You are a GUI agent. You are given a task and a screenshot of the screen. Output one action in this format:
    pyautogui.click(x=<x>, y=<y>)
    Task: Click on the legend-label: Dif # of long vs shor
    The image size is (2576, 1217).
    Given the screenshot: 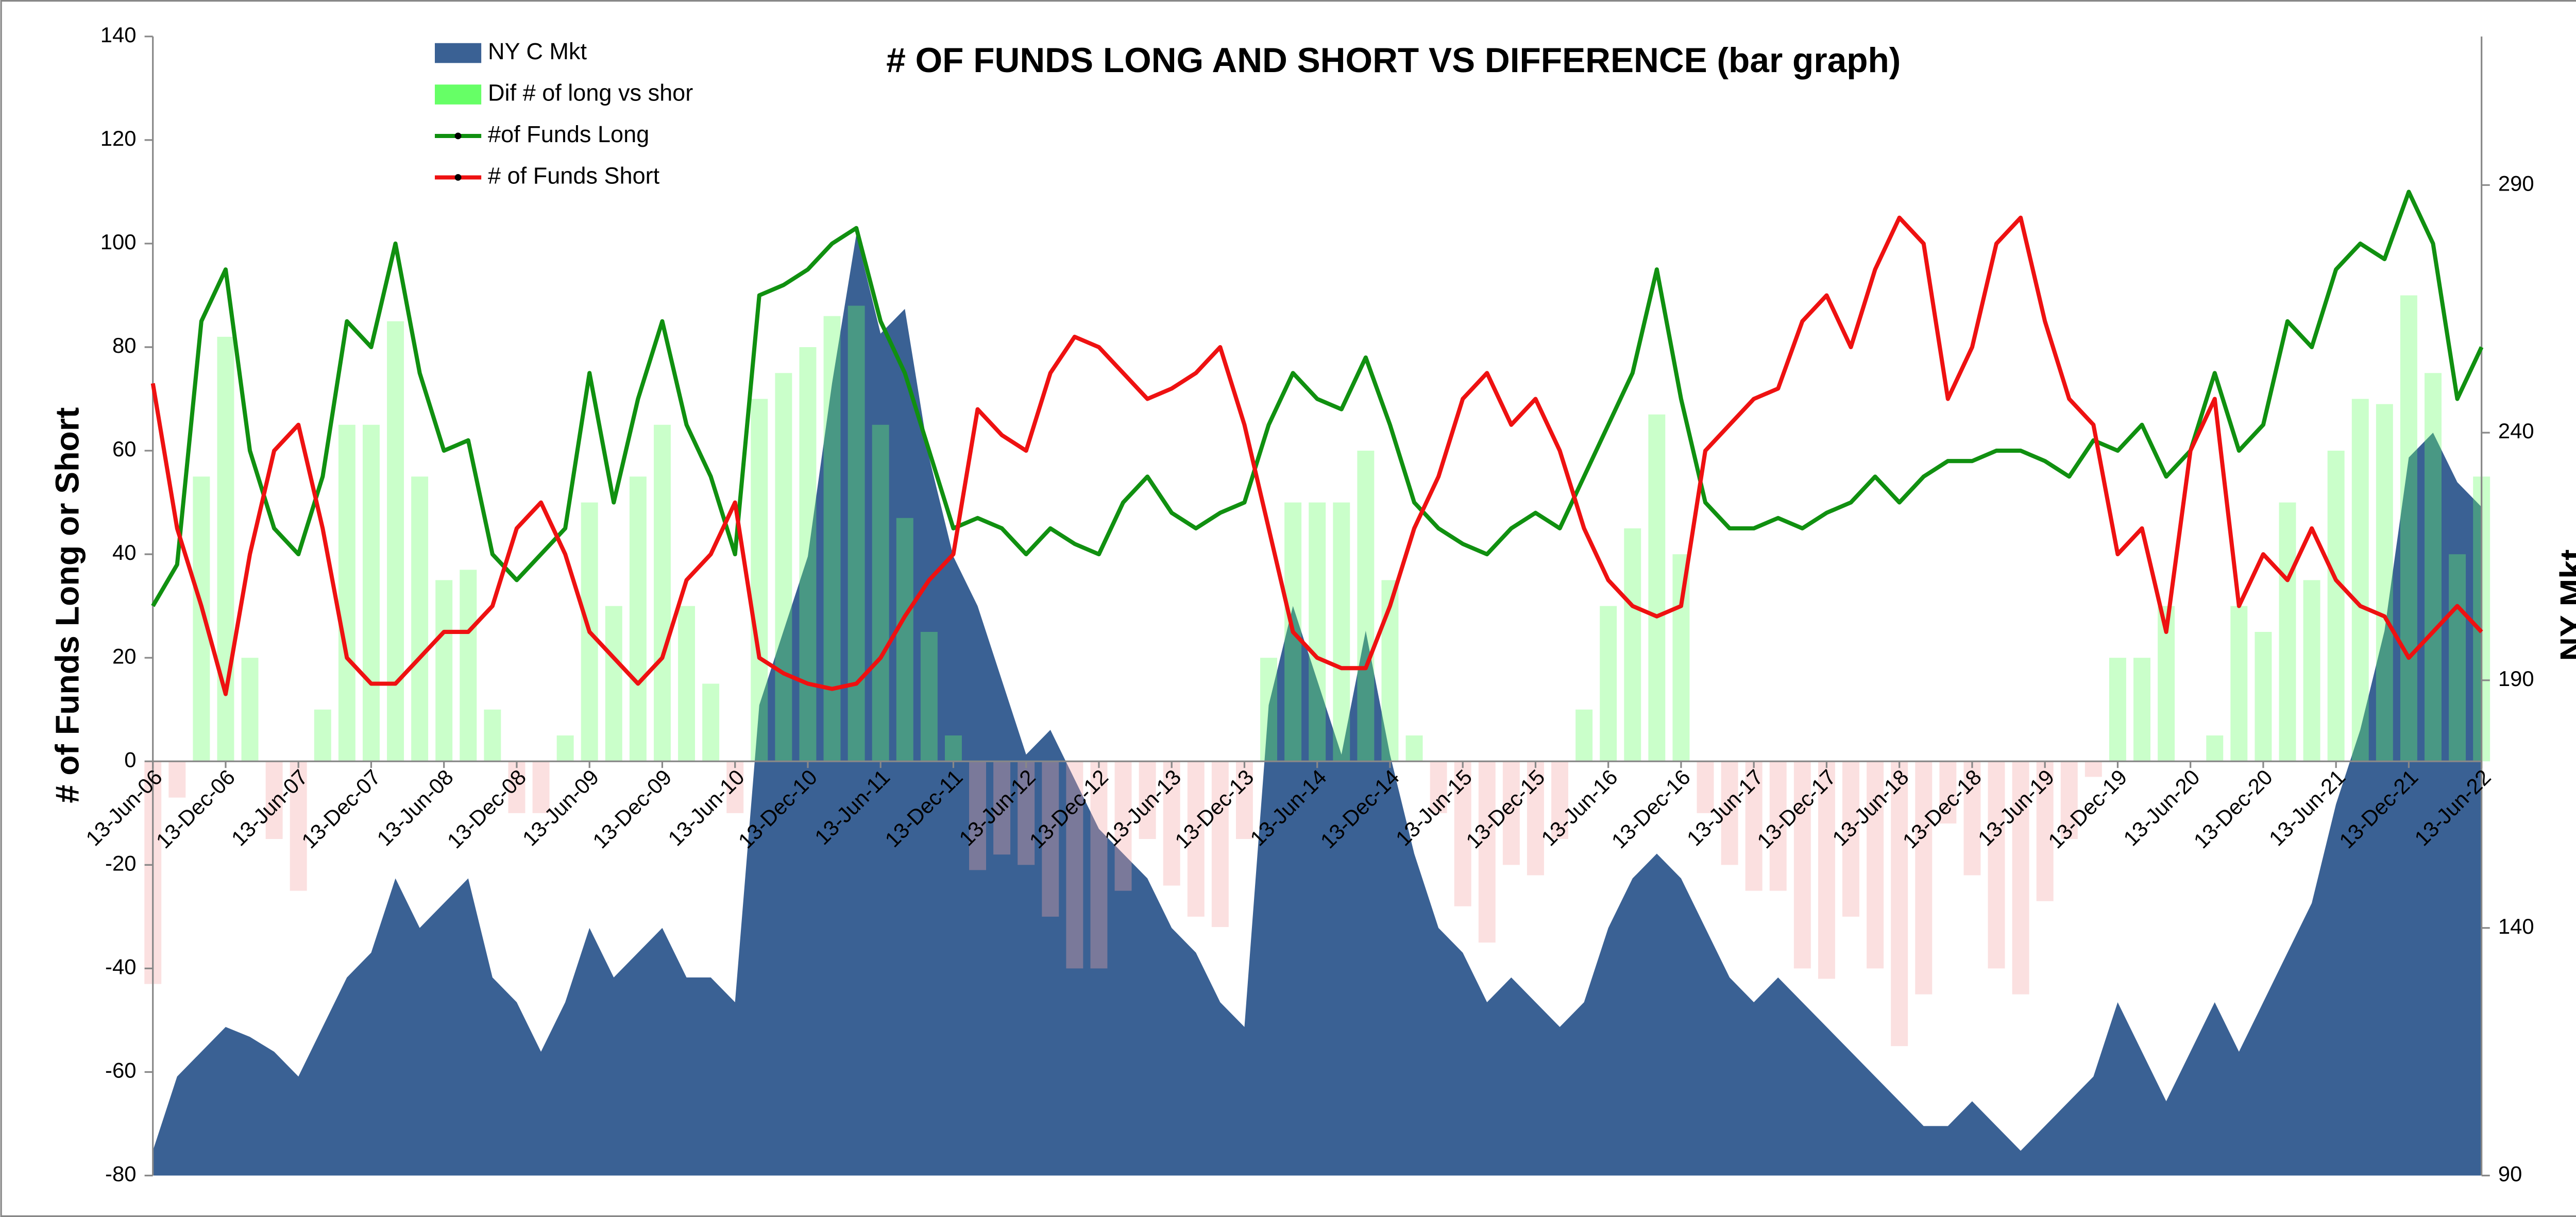 What is the action you would take?
    pyautogui.click(x=590, y=92)
    